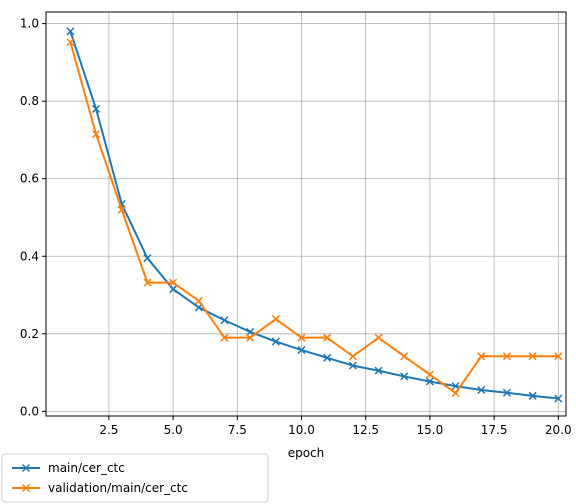 The image size is (576, 504). Describe the element at coordinates (86, 468) in the screenshot. I see `legend-label: main/cer_ctc` at that location.